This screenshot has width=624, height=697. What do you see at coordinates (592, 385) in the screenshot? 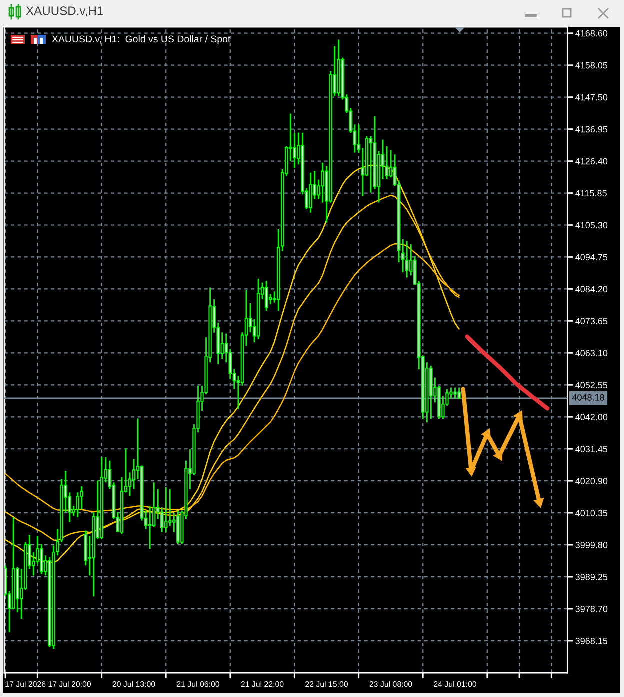
I see `y-tick-label: 4052.55` at bounding box center [592, 385].